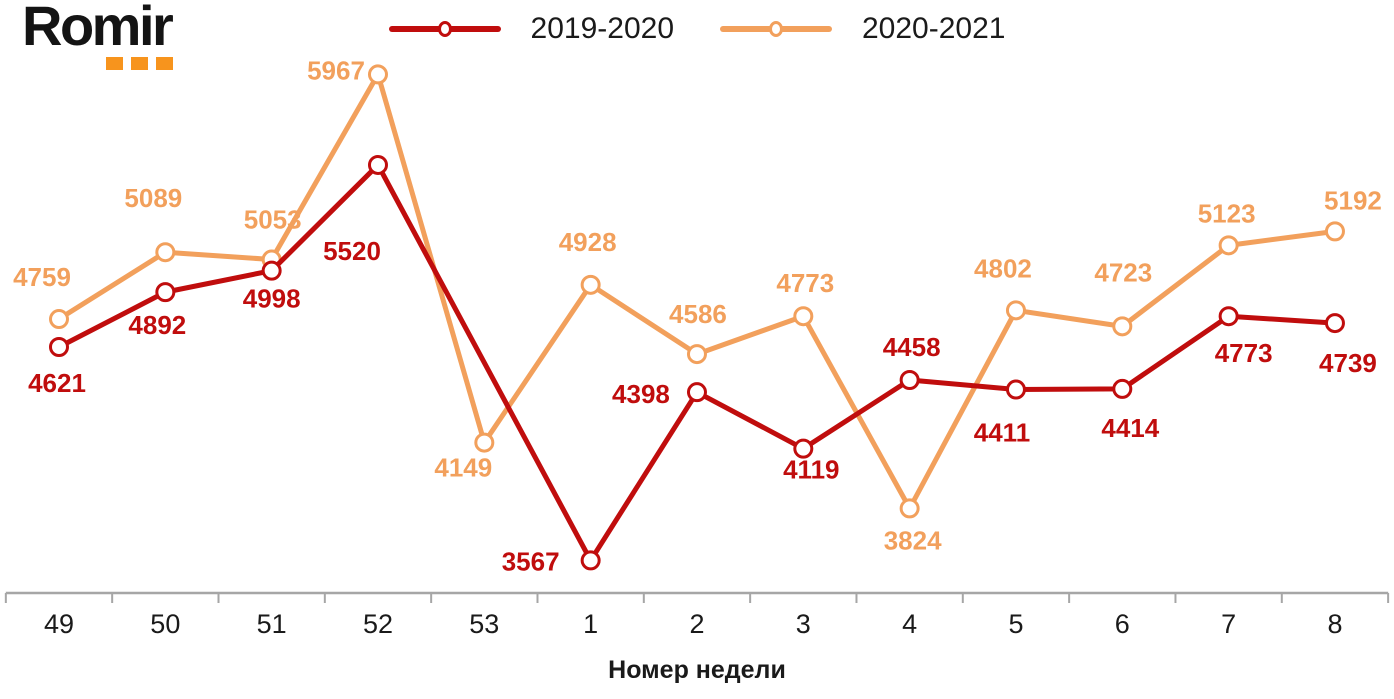 This screenshot has height=699, width=1394. Describe the element at coordinates (336, 70) in the screenshot. I see `data-label: 5967` at that location.